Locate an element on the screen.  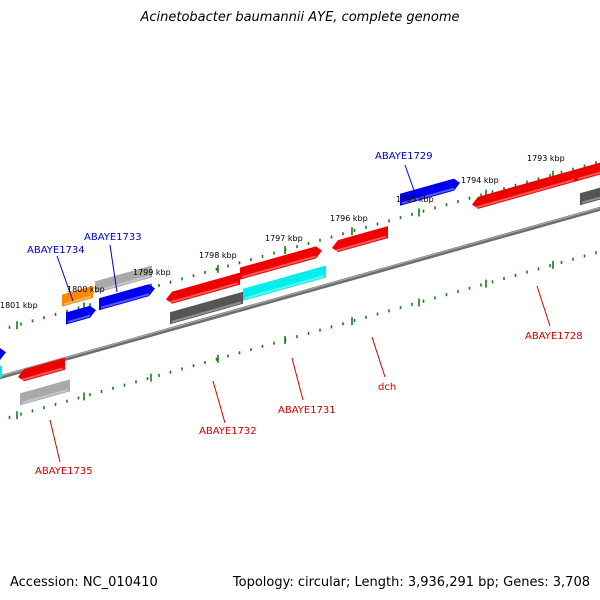
gene-label: dch is located at coordinates (387, 387).